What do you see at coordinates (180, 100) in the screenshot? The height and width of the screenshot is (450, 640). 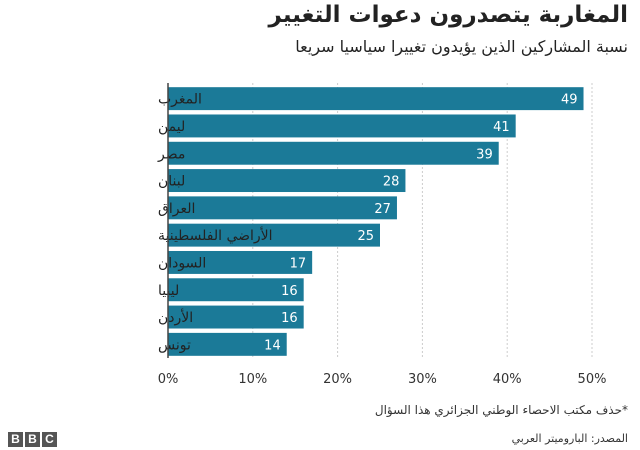 I see `category-label: المغرب` at bounding box center [180, 100].